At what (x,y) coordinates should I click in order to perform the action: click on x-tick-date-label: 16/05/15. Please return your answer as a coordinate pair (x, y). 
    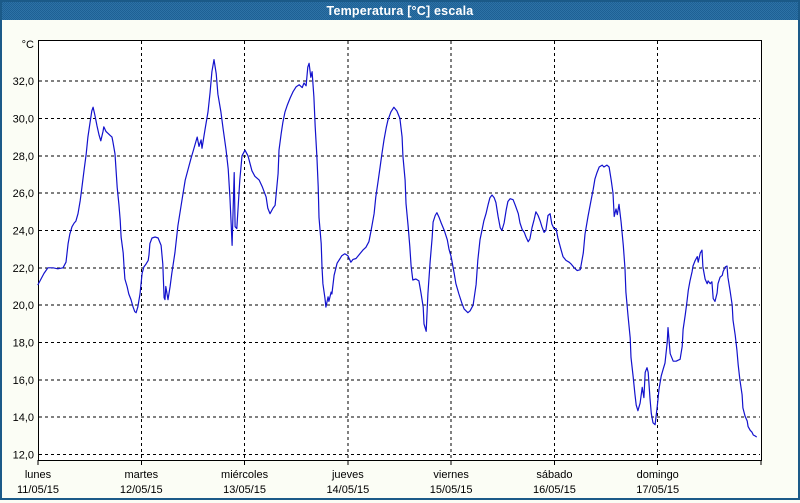
    Looking at the image, I should click on (554, 490).